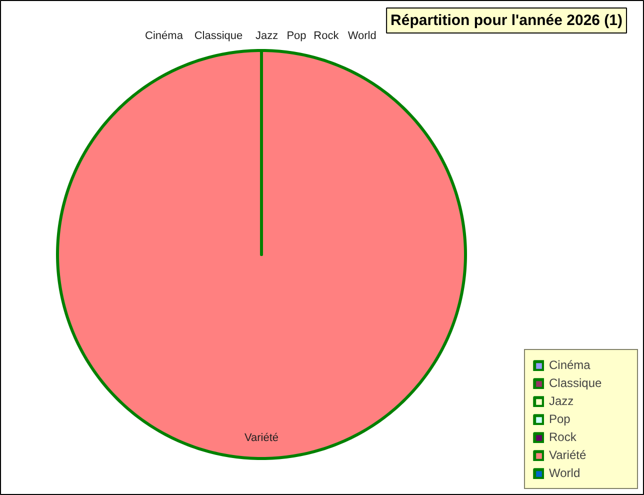 The image size is (644, 495). Describe the element at coordinates (568, 455) in the screenshot. I see `legend-label: Variété` at that location.